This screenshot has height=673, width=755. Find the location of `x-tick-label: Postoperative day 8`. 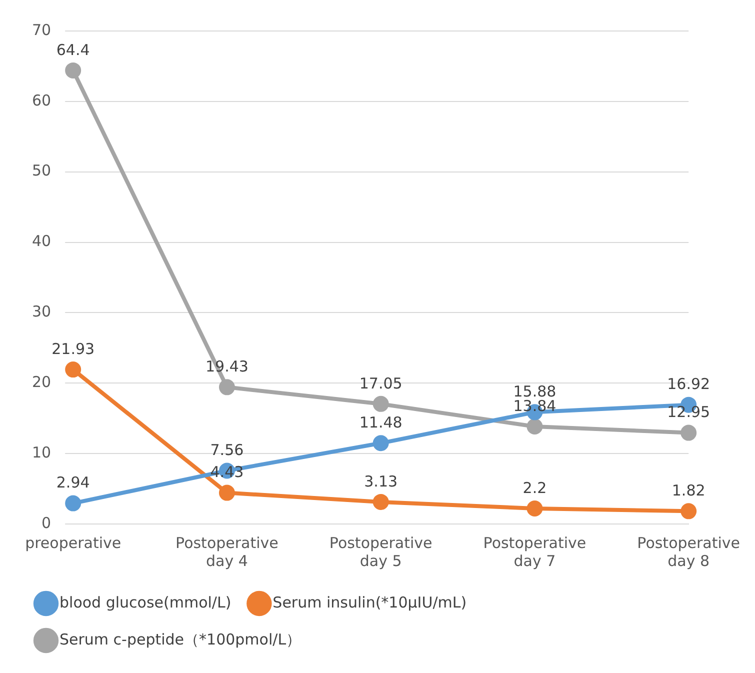

x-tick-label: Postoperative day 8 is located at coordinates (688, 552).